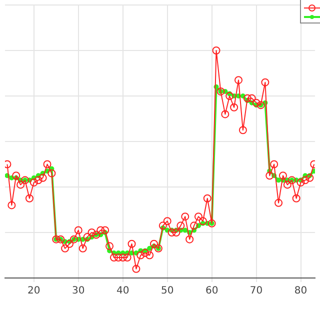  Describe the element at coordinates (211, 291) in the screenshot. I see `x-tick-label: 60` at that location.